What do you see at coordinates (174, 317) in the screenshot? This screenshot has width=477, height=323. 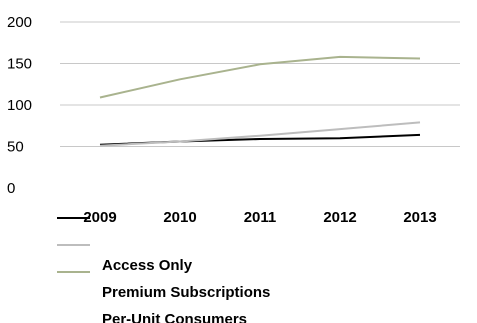 I see `legend-label: Per-Unit Consumers` at bounding box center [174, 317].